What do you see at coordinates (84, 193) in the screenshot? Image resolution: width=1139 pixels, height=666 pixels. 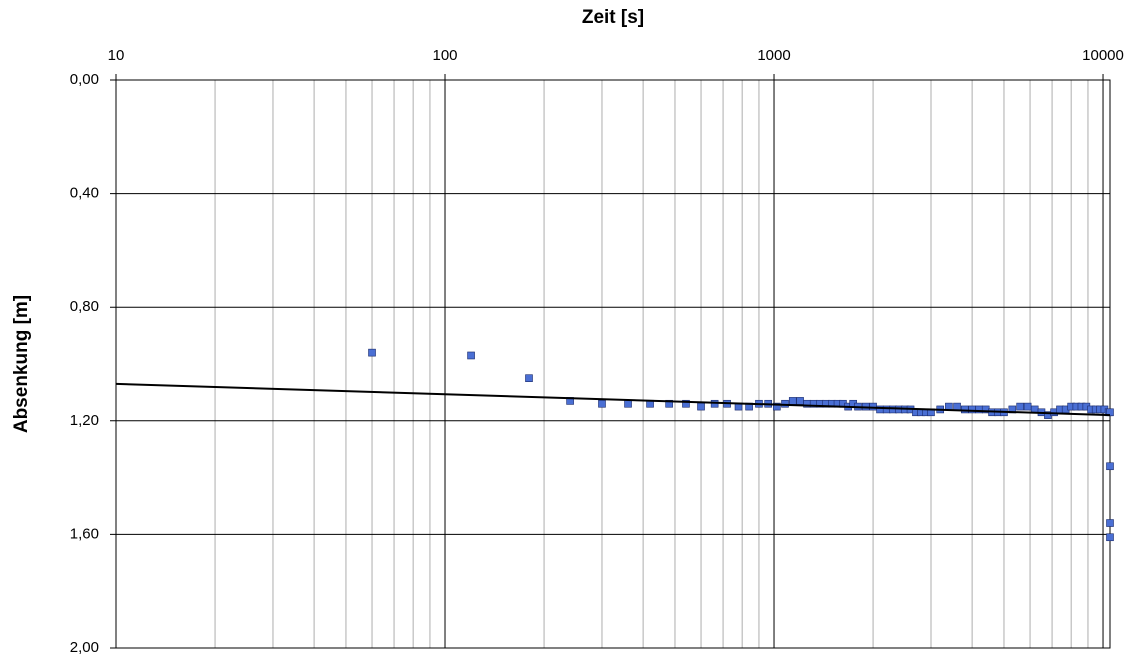 I see `y-tick-label: 0,40` at bounding box center [84, 193].